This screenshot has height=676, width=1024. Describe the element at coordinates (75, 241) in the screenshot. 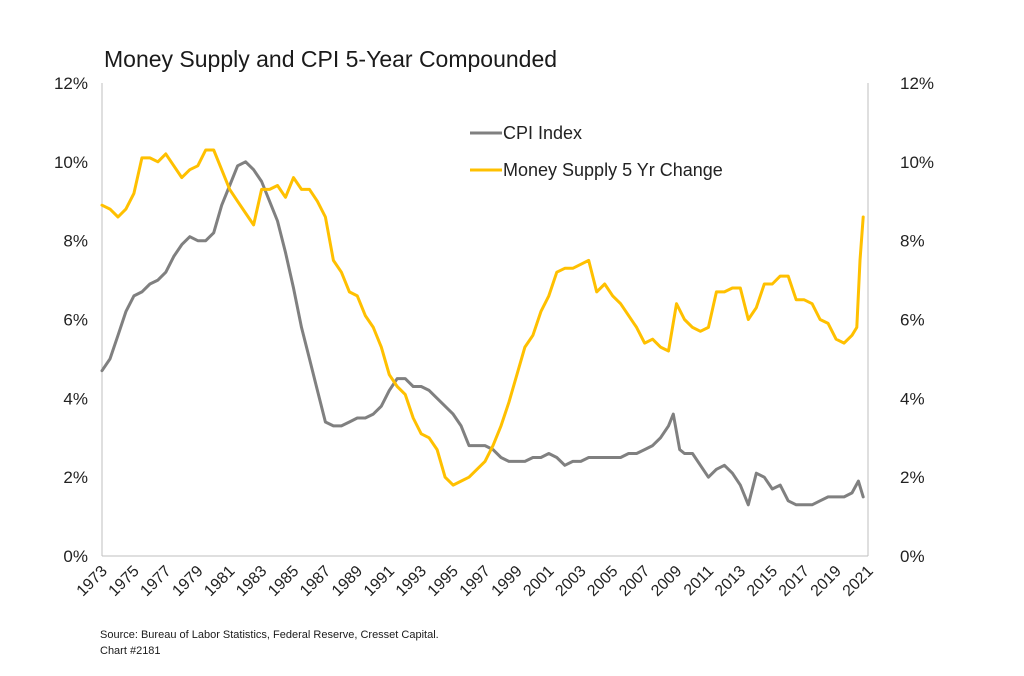

I see `y-tick-label-left: 8%` at that location.